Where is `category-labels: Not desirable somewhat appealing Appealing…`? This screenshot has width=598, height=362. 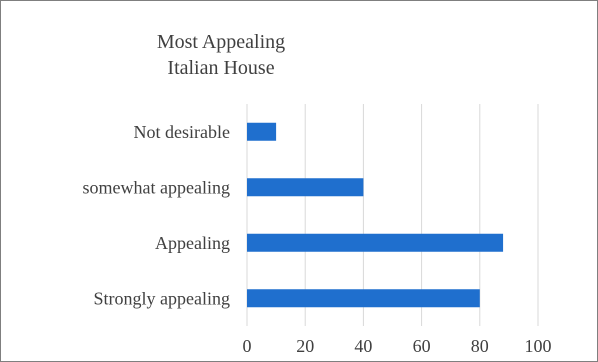
category-labels: Not desirable somewhat appealing Appealing… is located at coordinates (156, 215).